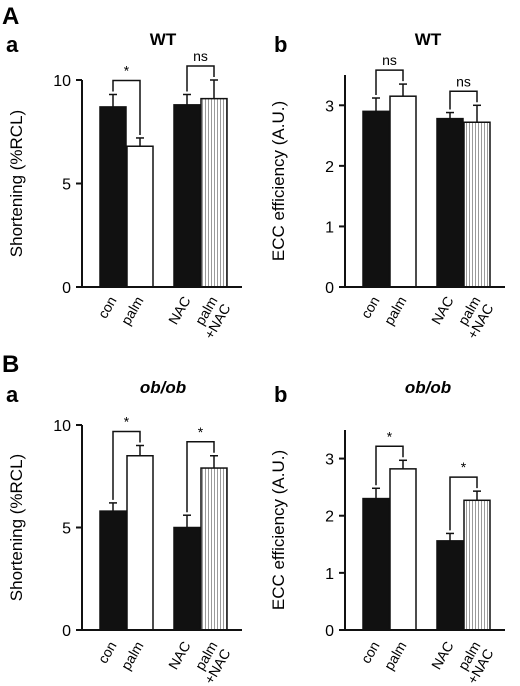 The image size is (520, 686). I want to click on section-label-b: B, so click(10, 364).